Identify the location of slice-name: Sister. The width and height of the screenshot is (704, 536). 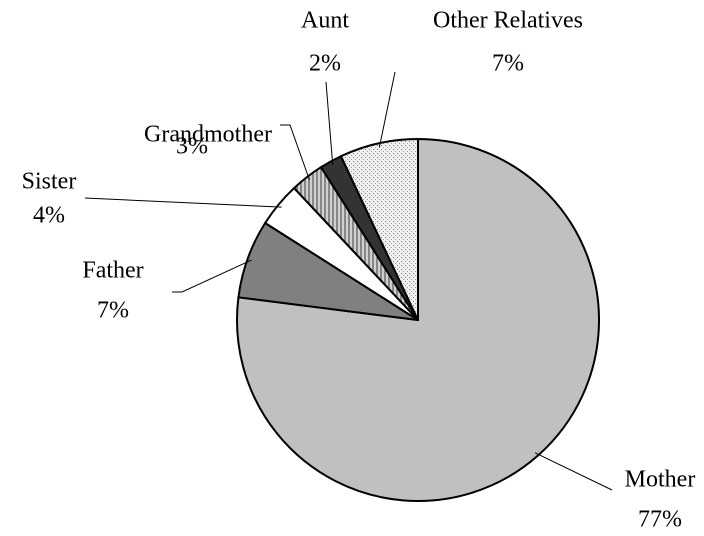
(49, 182).